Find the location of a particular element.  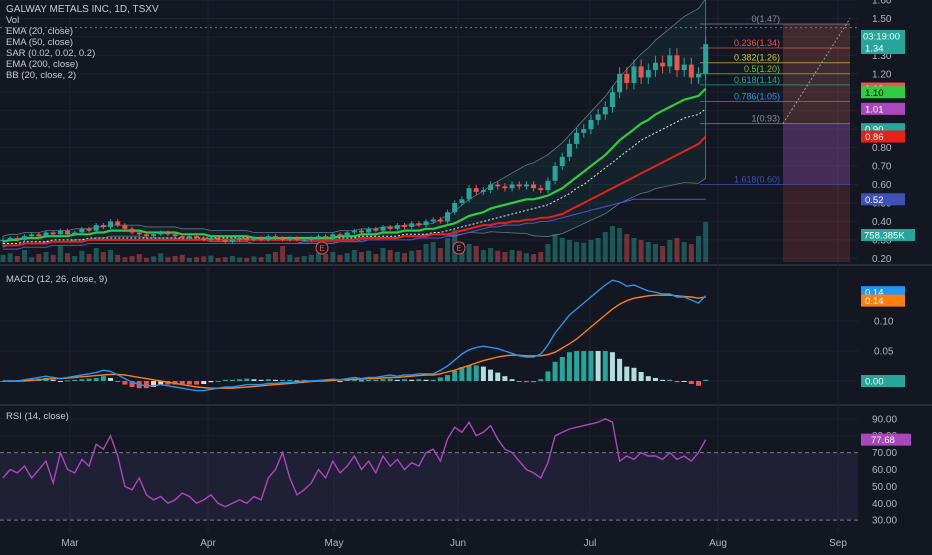

sar-badge: 0.90 is located at coordinates (874, 130).